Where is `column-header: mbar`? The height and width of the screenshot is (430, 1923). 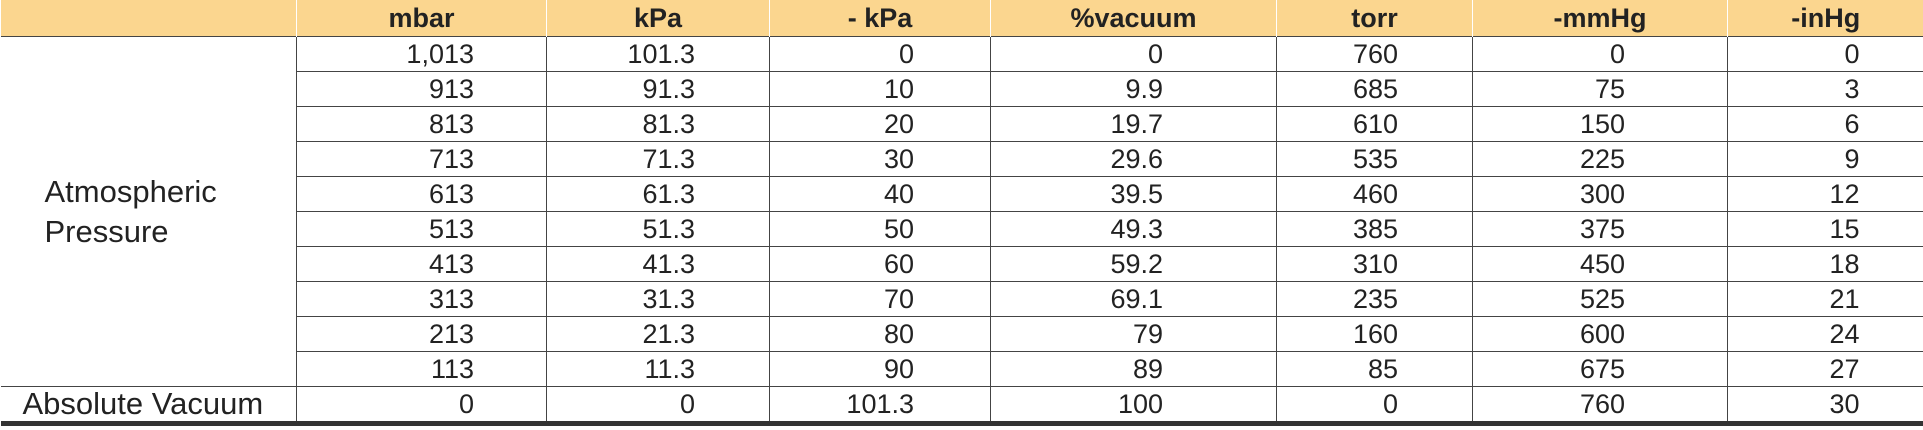
column-header: mbar is located at coordinates (421, 18).